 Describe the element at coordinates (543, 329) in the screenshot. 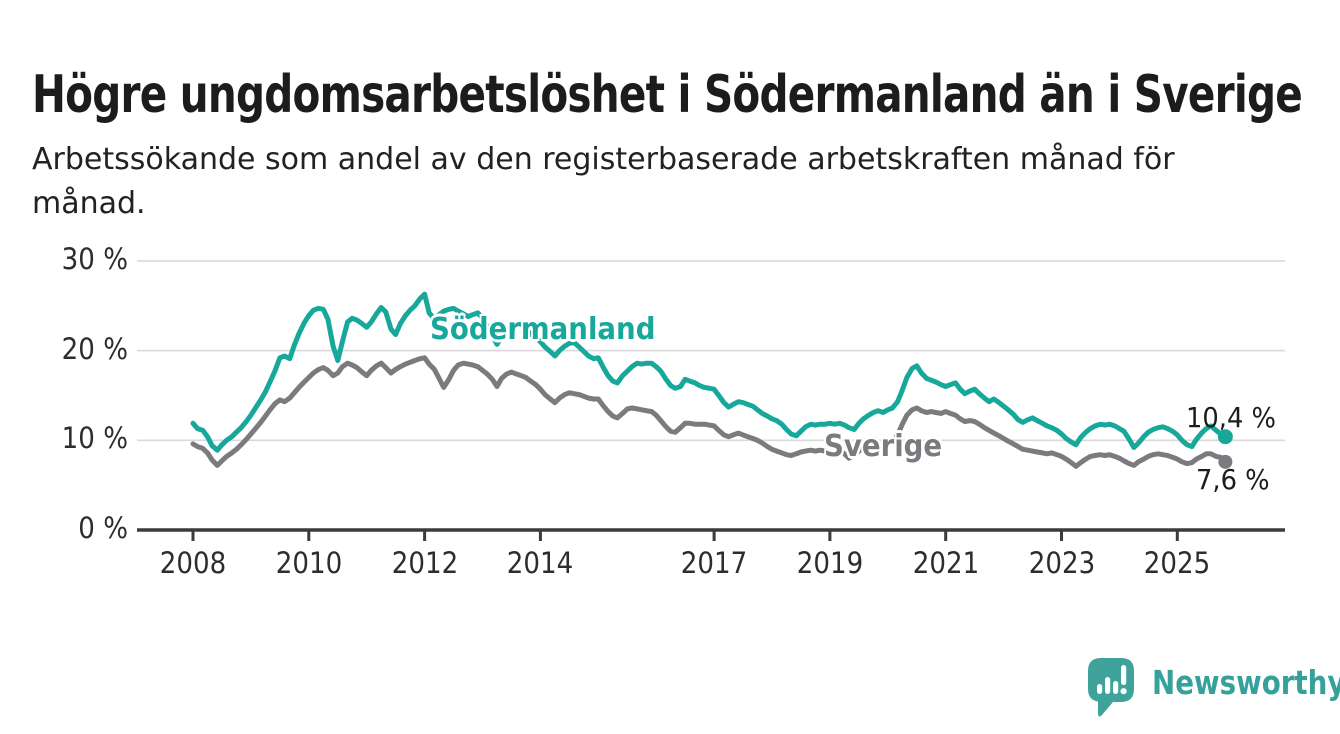

I see `series-label-sodermanland: Södermanland` at that location.